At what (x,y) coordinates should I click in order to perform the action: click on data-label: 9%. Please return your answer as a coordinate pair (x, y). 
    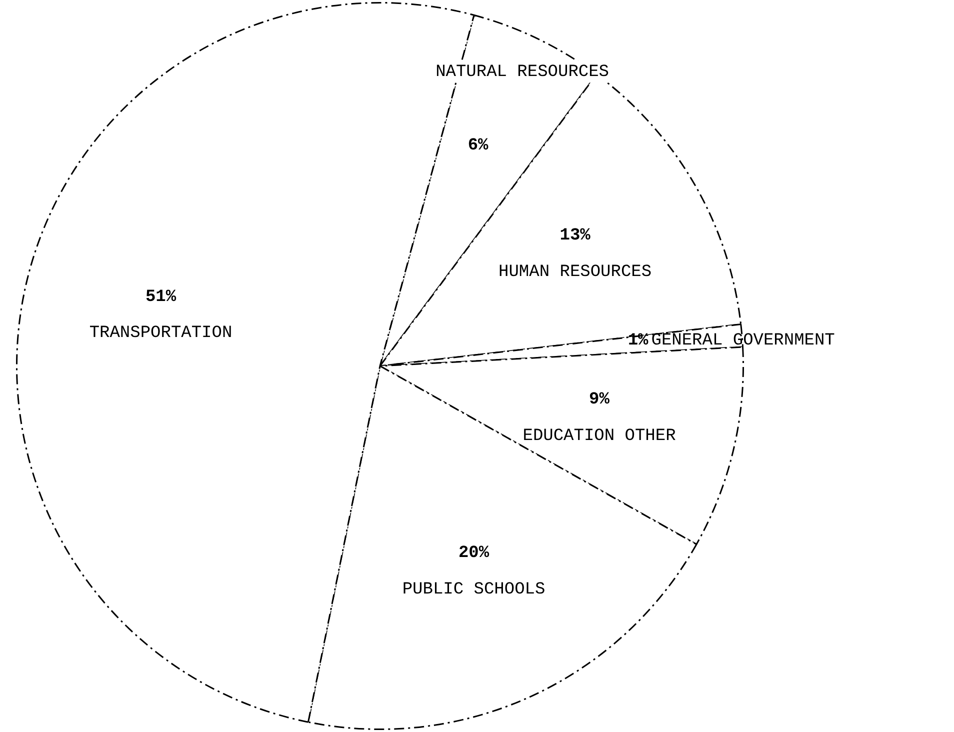
    Looking at the image, I should click on (599, 400).